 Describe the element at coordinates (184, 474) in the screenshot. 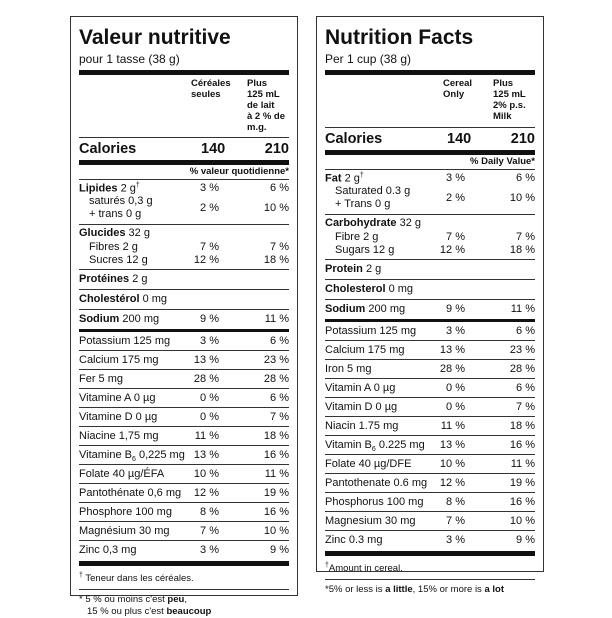

I see `list-item: Folate 40 µg/ÉFA 10 % 11 %` at that location.